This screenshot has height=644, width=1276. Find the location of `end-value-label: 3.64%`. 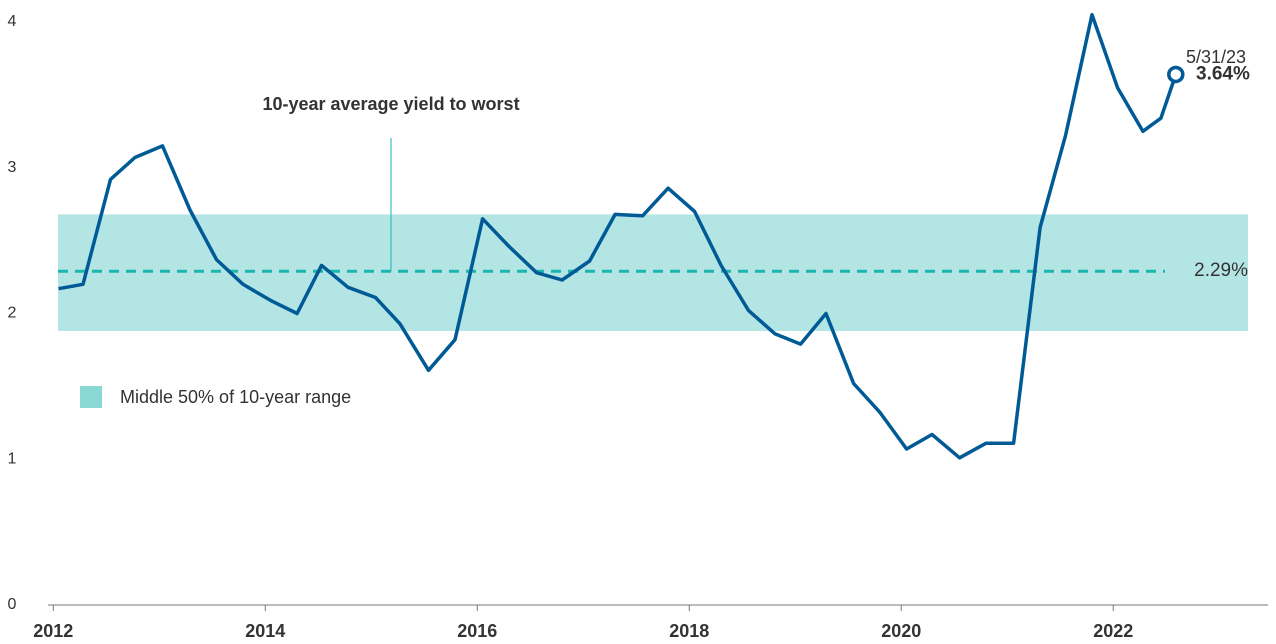

end-value-label: 3.64% is located at coordinates (1223, 73).